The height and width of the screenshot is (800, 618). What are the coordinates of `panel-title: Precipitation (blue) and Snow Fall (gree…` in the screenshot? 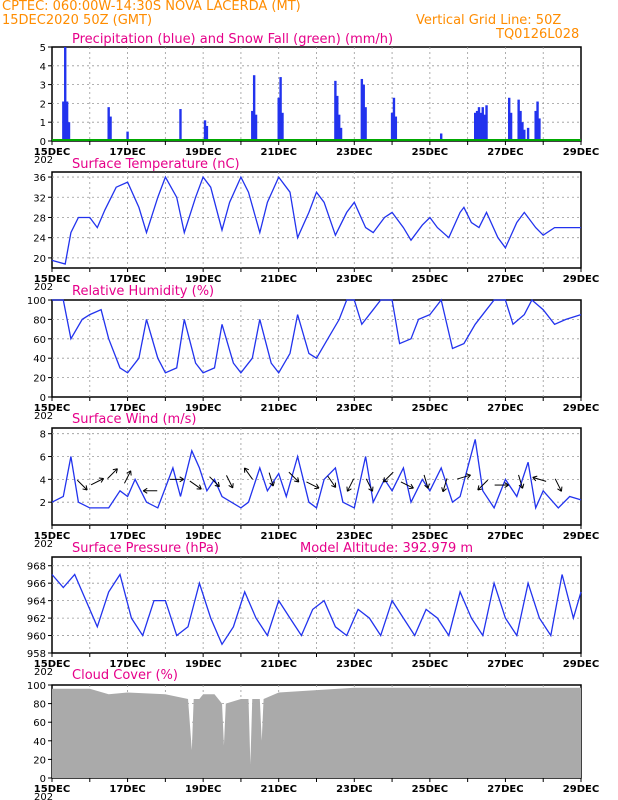 It's located at (232, 39).